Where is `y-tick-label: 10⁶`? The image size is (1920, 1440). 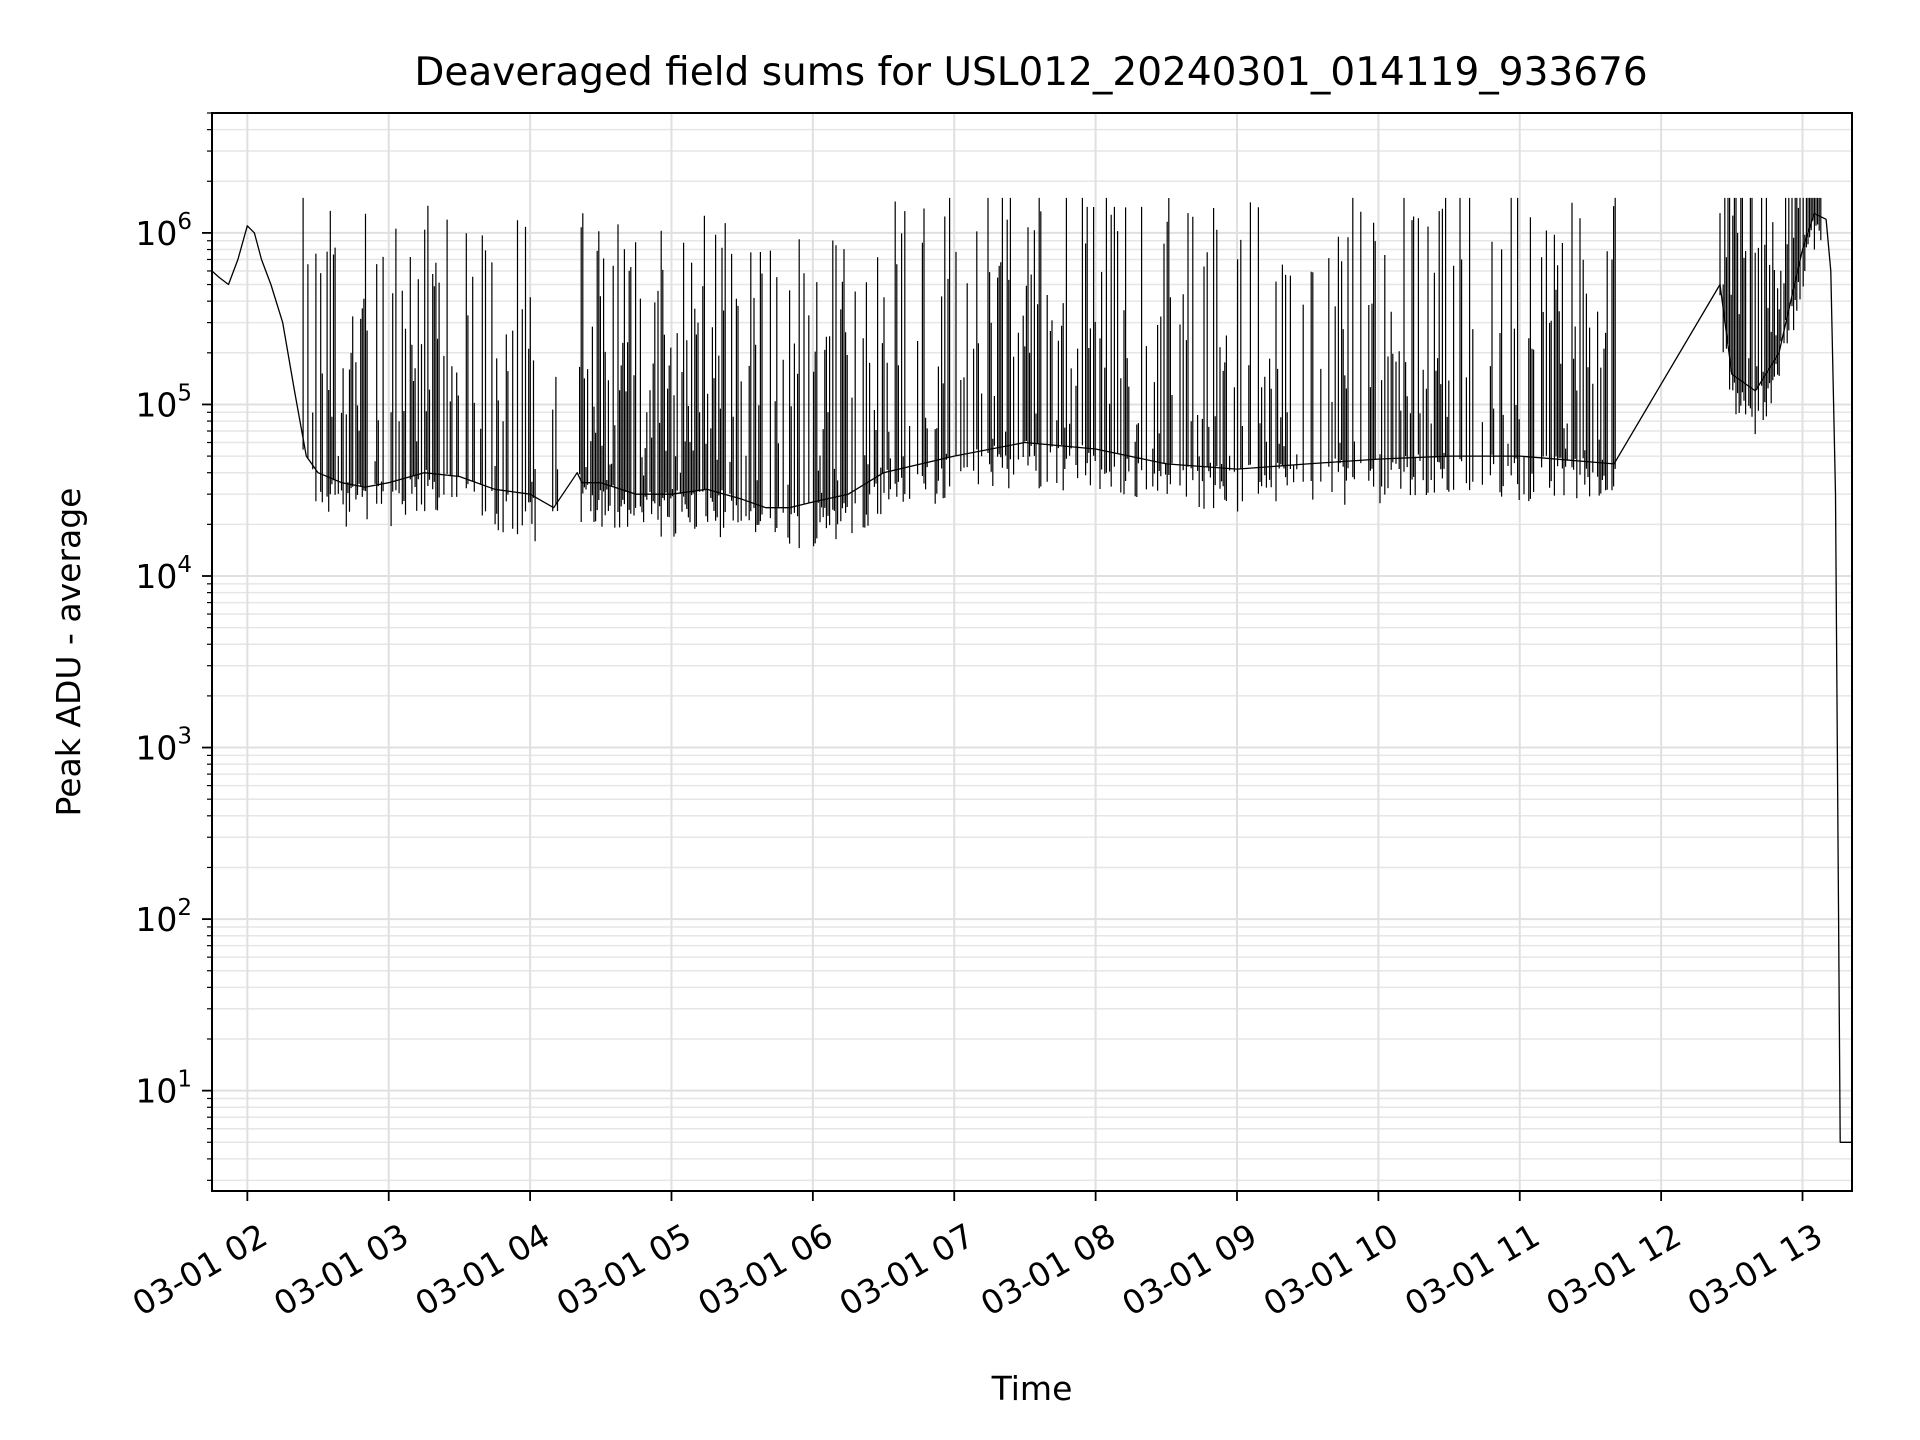 y-tick-label: 10⁶ is located at coordinates (163, 231).